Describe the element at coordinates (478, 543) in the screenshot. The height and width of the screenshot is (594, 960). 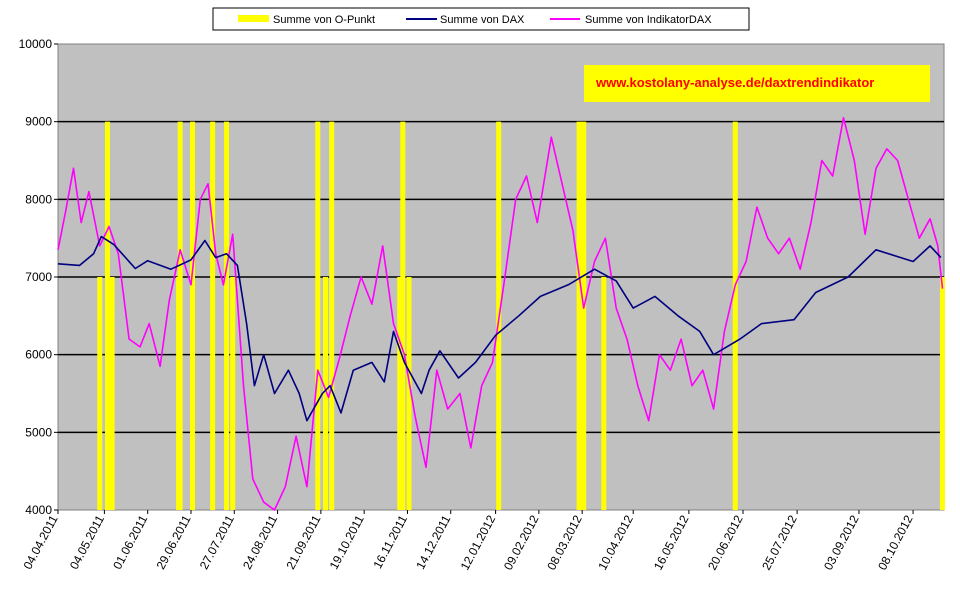
I see `x-tick-label: 12.01.2012` at that location.